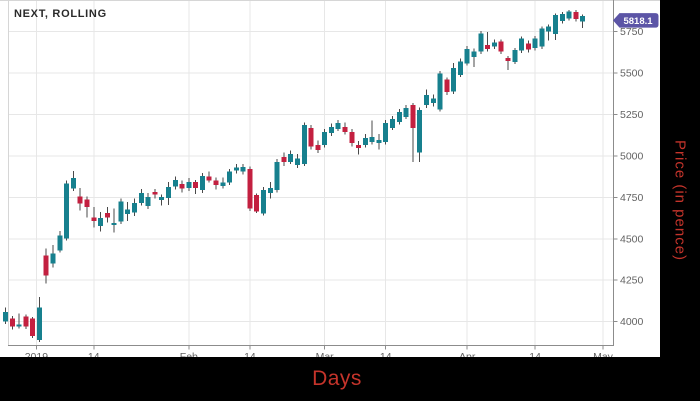 The height and width of the screenshot is (401, 700). Describe the element at coordinates (325, 354) in the screenshot. I see `x-tick-label: Mar` at that location.